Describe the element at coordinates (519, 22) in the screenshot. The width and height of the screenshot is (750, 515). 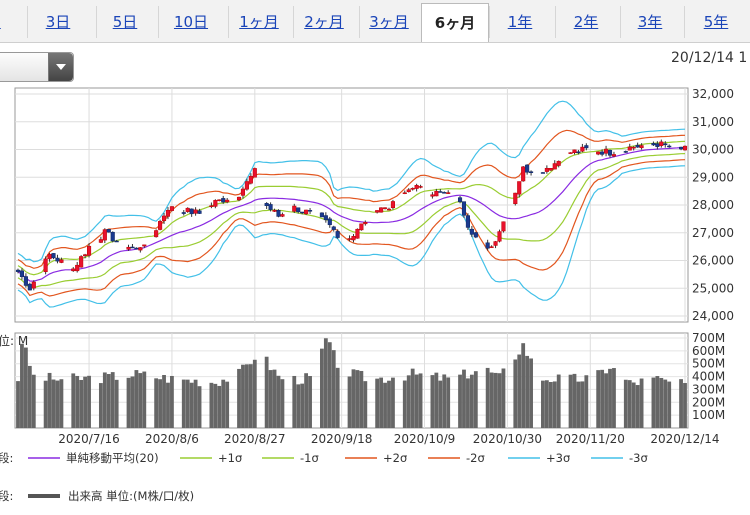
I see `tab-8: 1年` at that location.